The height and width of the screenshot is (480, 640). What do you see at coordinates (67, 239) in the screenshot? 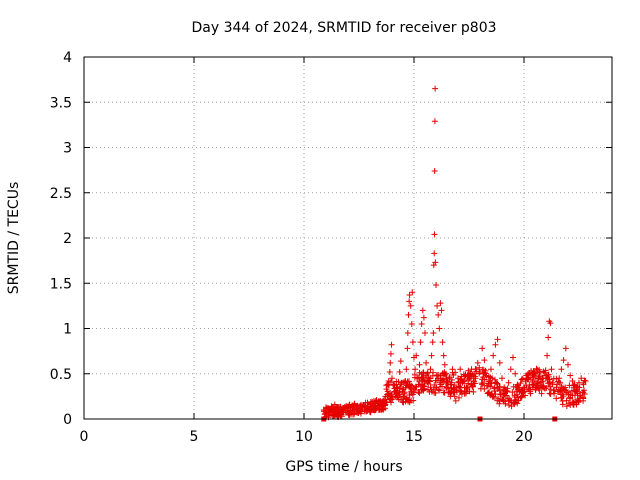
I see `y-tick-label: 2` at bounding box center [67, 239].